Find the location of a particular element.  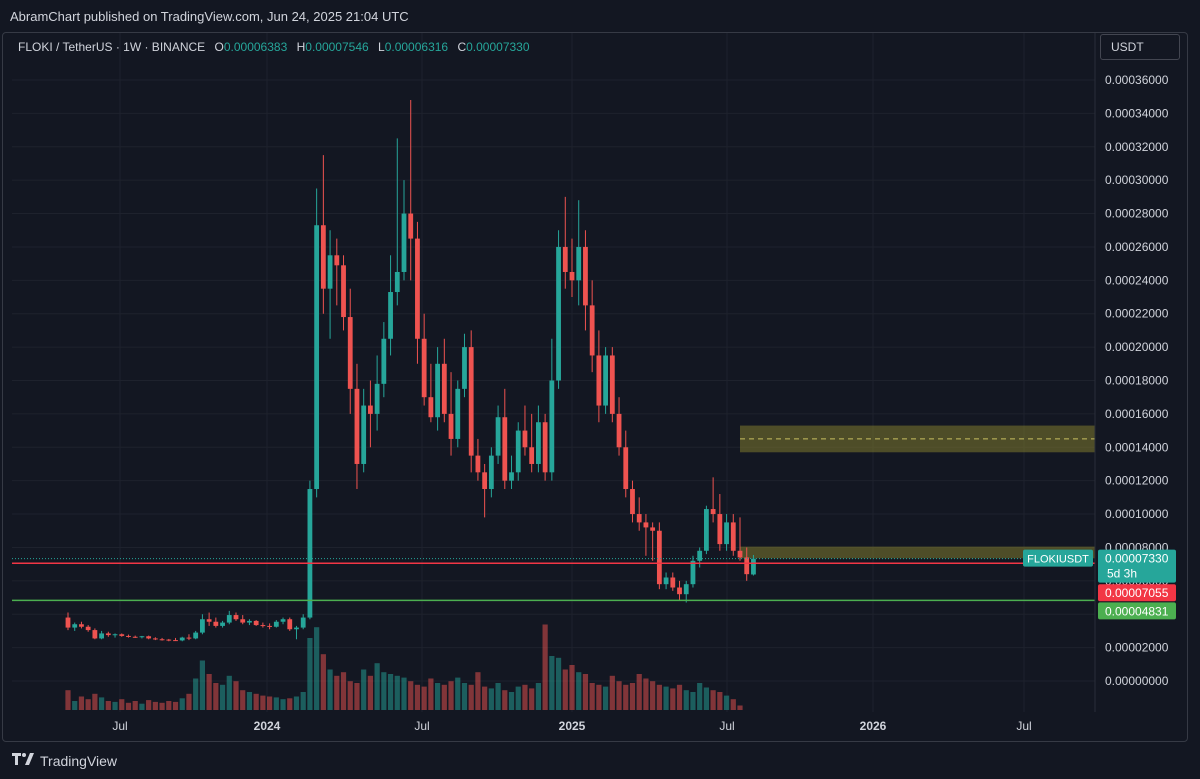

supply-zone is located at coordinates (917, 439).